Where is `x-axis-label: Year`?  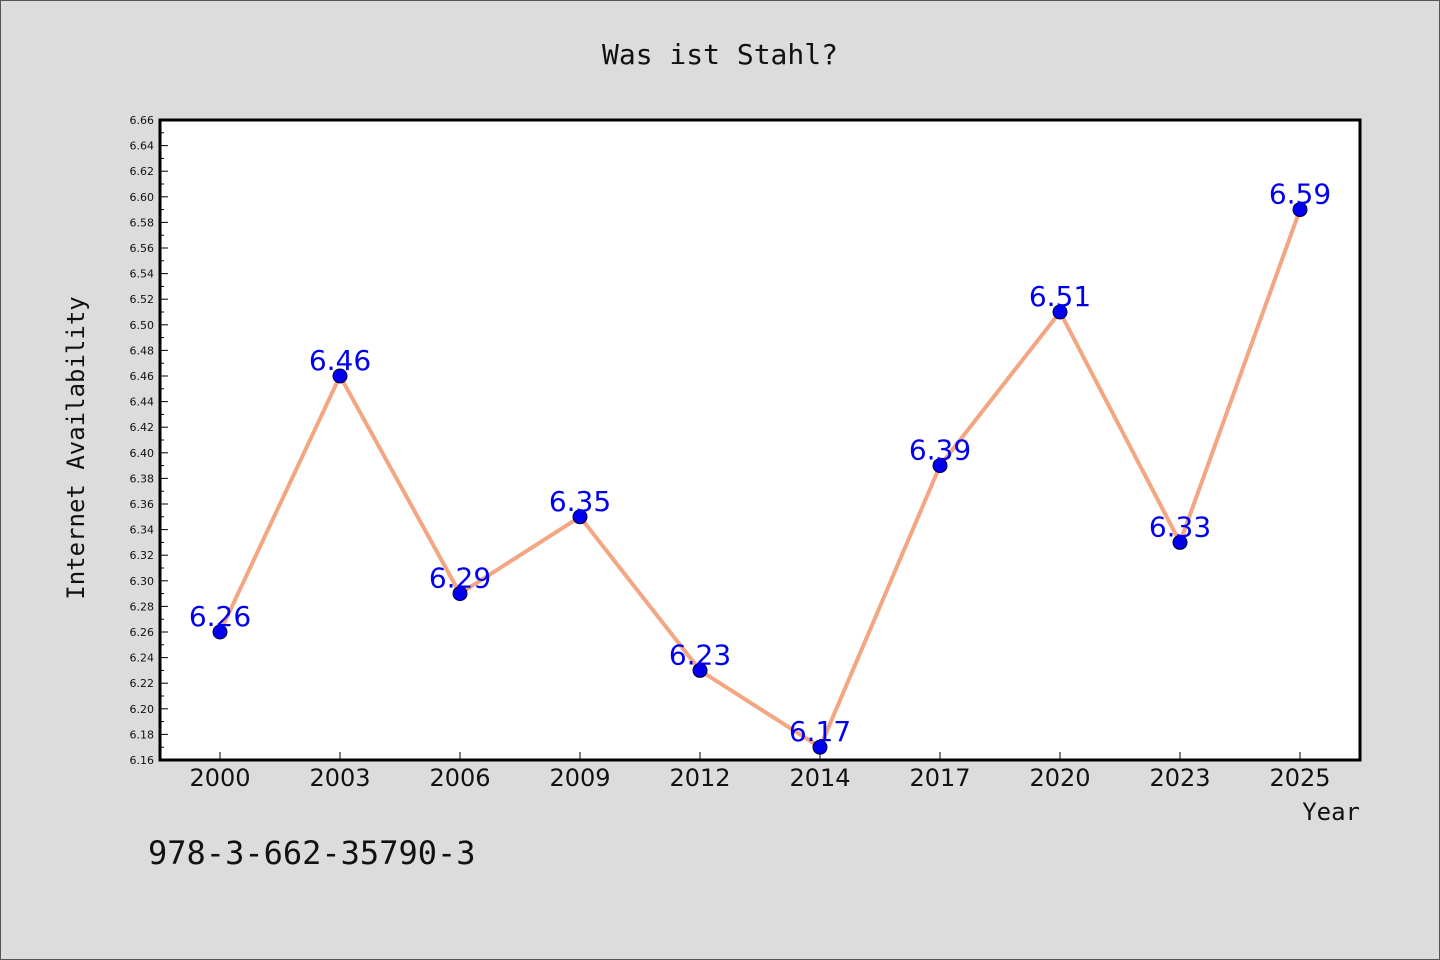 x-axis-label: Year is located at coordinates (1331, 812).